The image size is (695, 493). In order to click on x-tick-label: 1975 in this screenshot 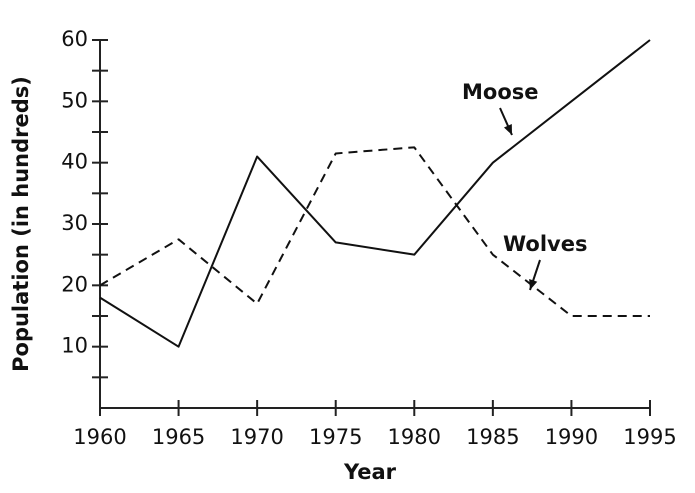, I will do `click(335, 437)`.